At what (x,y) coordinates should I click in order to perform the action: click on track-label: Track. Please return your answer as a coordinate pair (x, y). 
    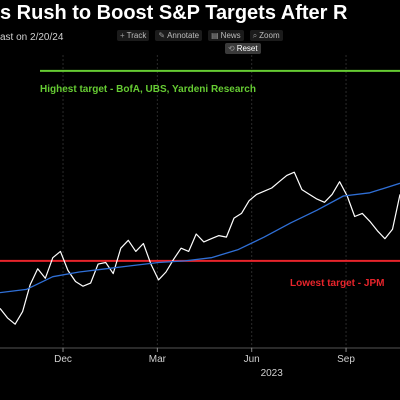
    Looking at the image, I should click on (136, 35).